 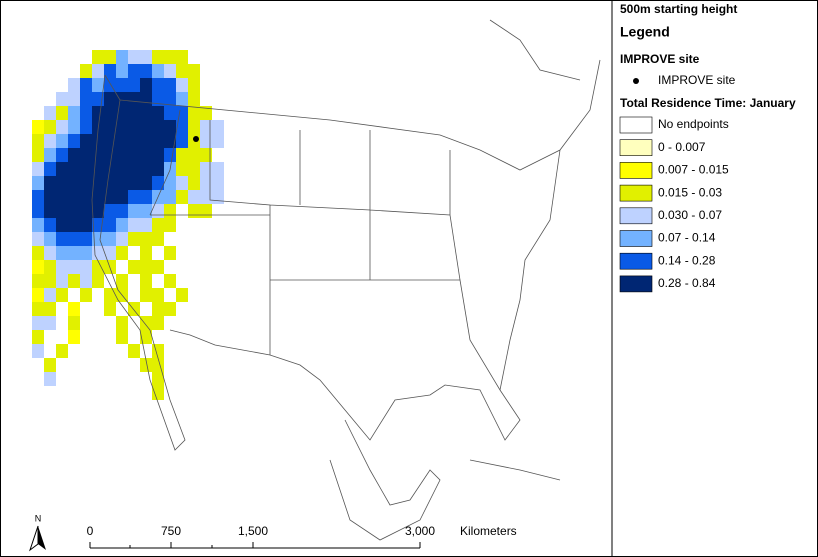 What do you see at coordinates (678, 9) in the screenshot?
I see `map-title: 500m starting height` at bounding box center [678, 9].